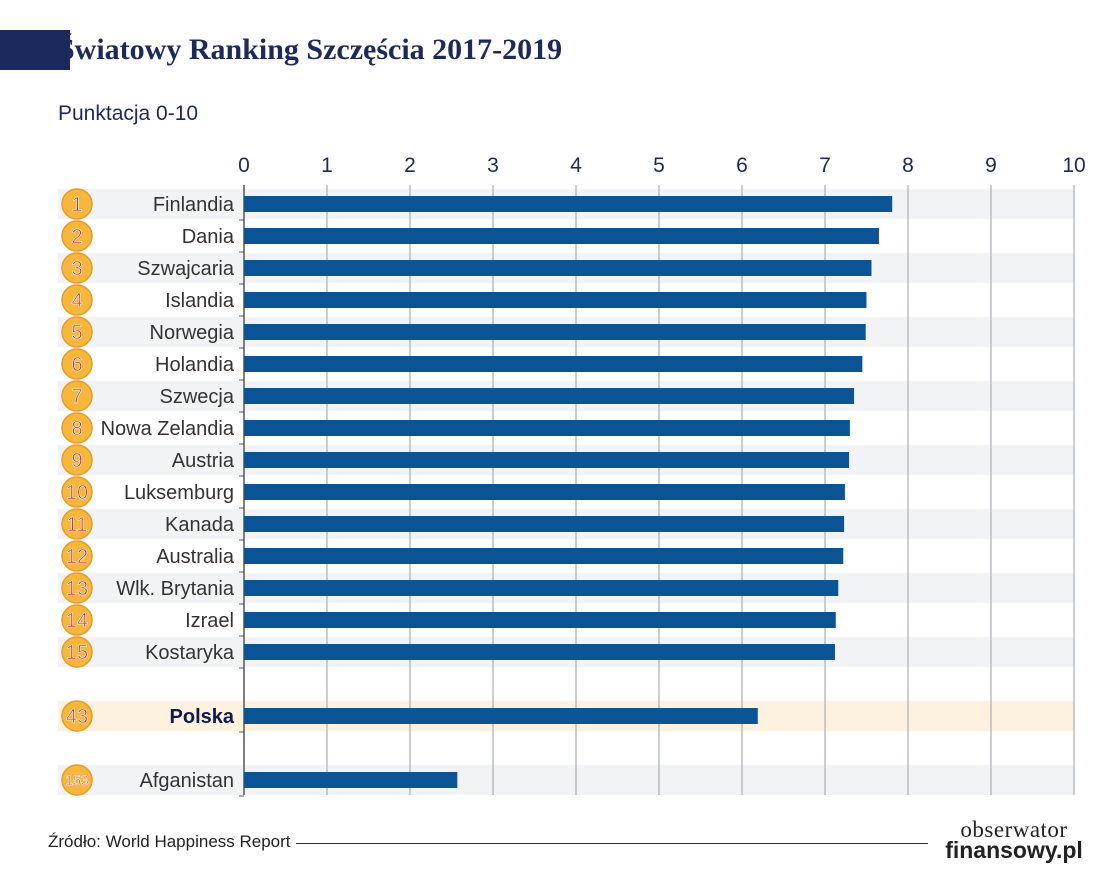 Image resolution: width=1120 pixels, height=880 pixels. I want to click on chart-title: Światowy Ranking Szczęścia 2017-2019, so click(310, 49).